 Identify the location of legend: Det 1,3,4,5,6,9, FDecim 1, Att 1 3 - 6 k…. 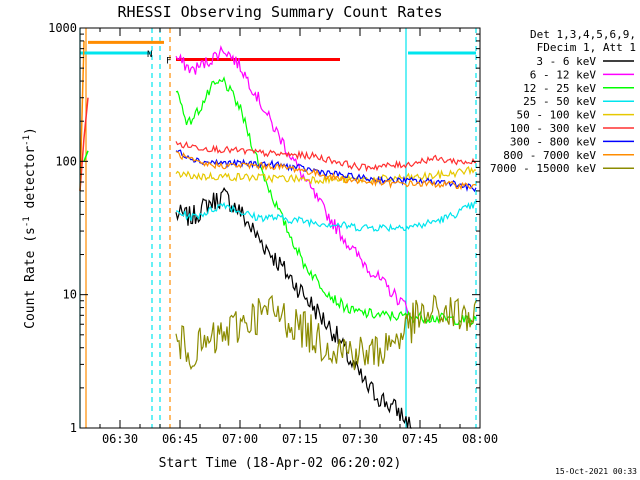
(563, 101).